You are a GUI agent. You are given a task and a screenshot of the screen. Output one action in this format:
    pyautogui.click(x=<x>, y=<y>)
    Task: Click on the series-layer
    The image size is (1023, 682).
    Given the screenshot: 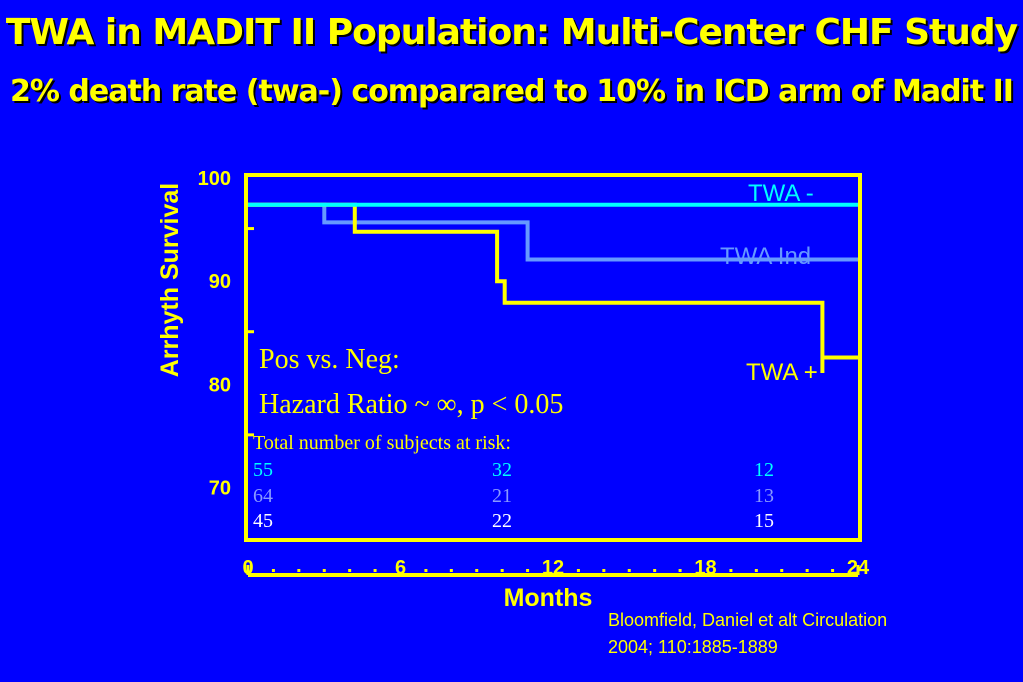 What is the action you would take?
    pyautogui.click(x=553, y=287)
    